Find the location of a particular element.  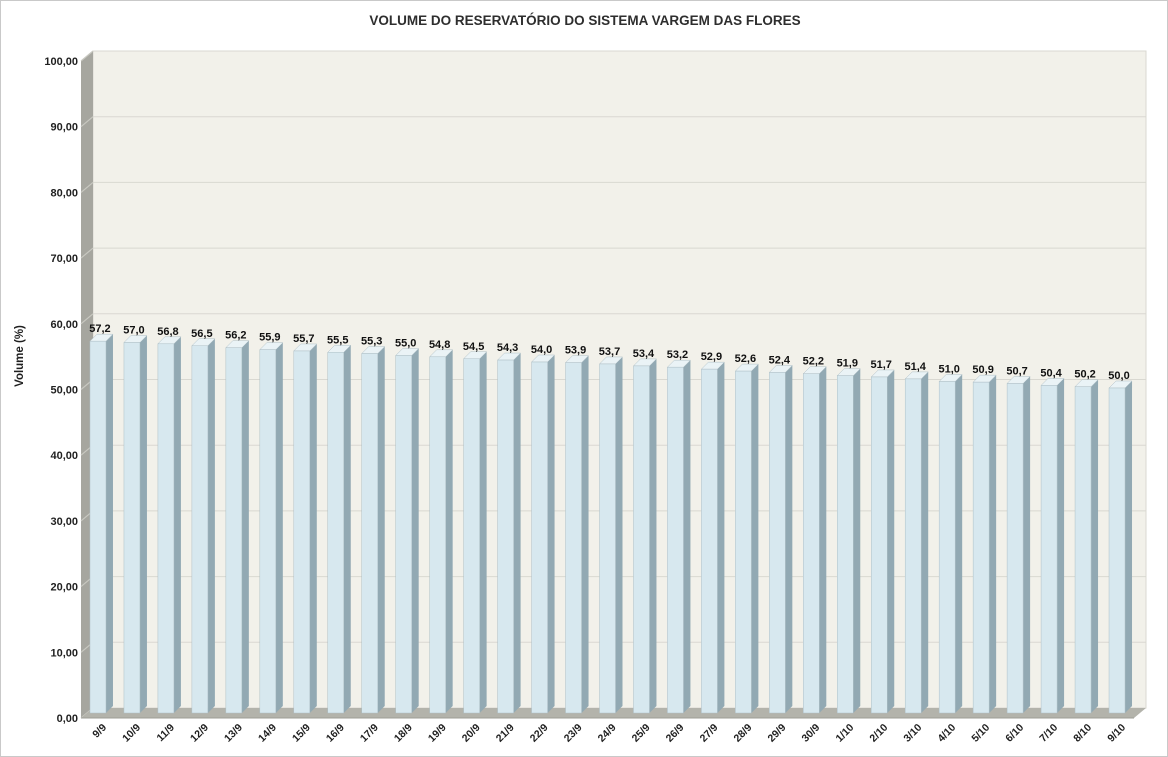

bar: 54,5 20/9 is located at coordinates (474, 543).